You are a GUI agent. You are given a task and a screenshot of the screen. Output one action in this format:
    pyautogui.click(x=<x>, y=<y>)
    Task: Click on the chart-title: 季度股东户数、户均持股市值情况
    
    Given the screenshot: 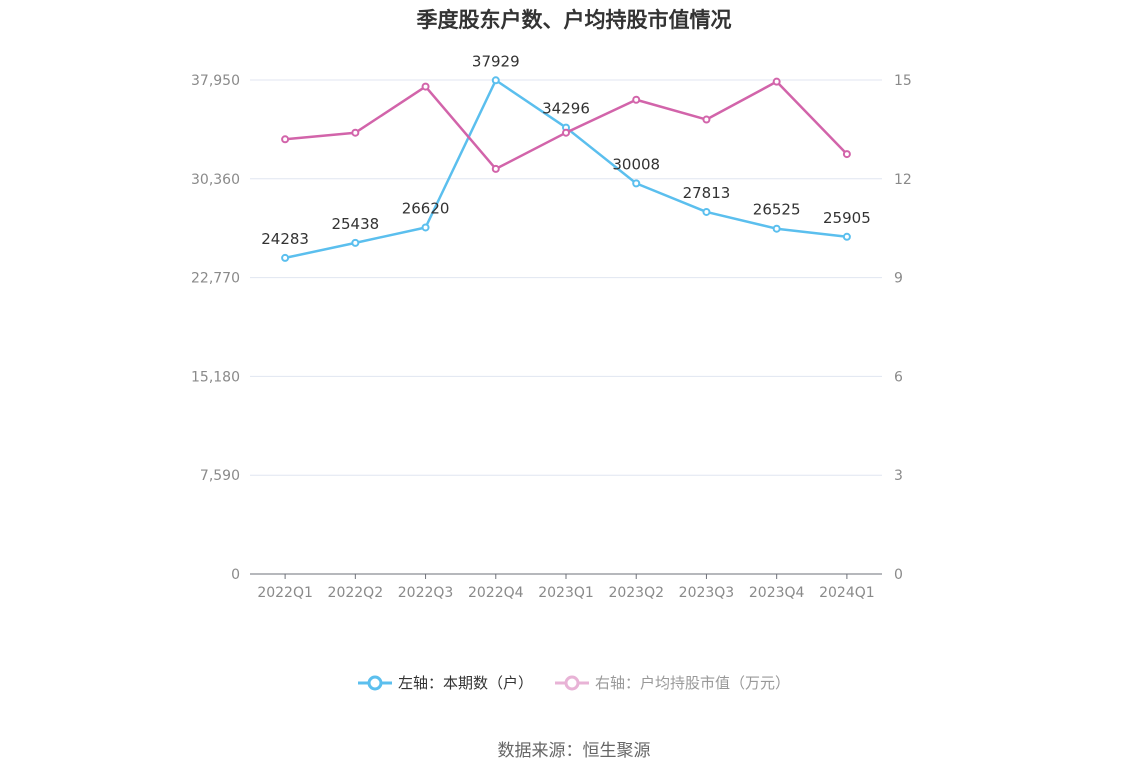 What is the action you would take?
    pyautogui.click(x=574, y=20)
    